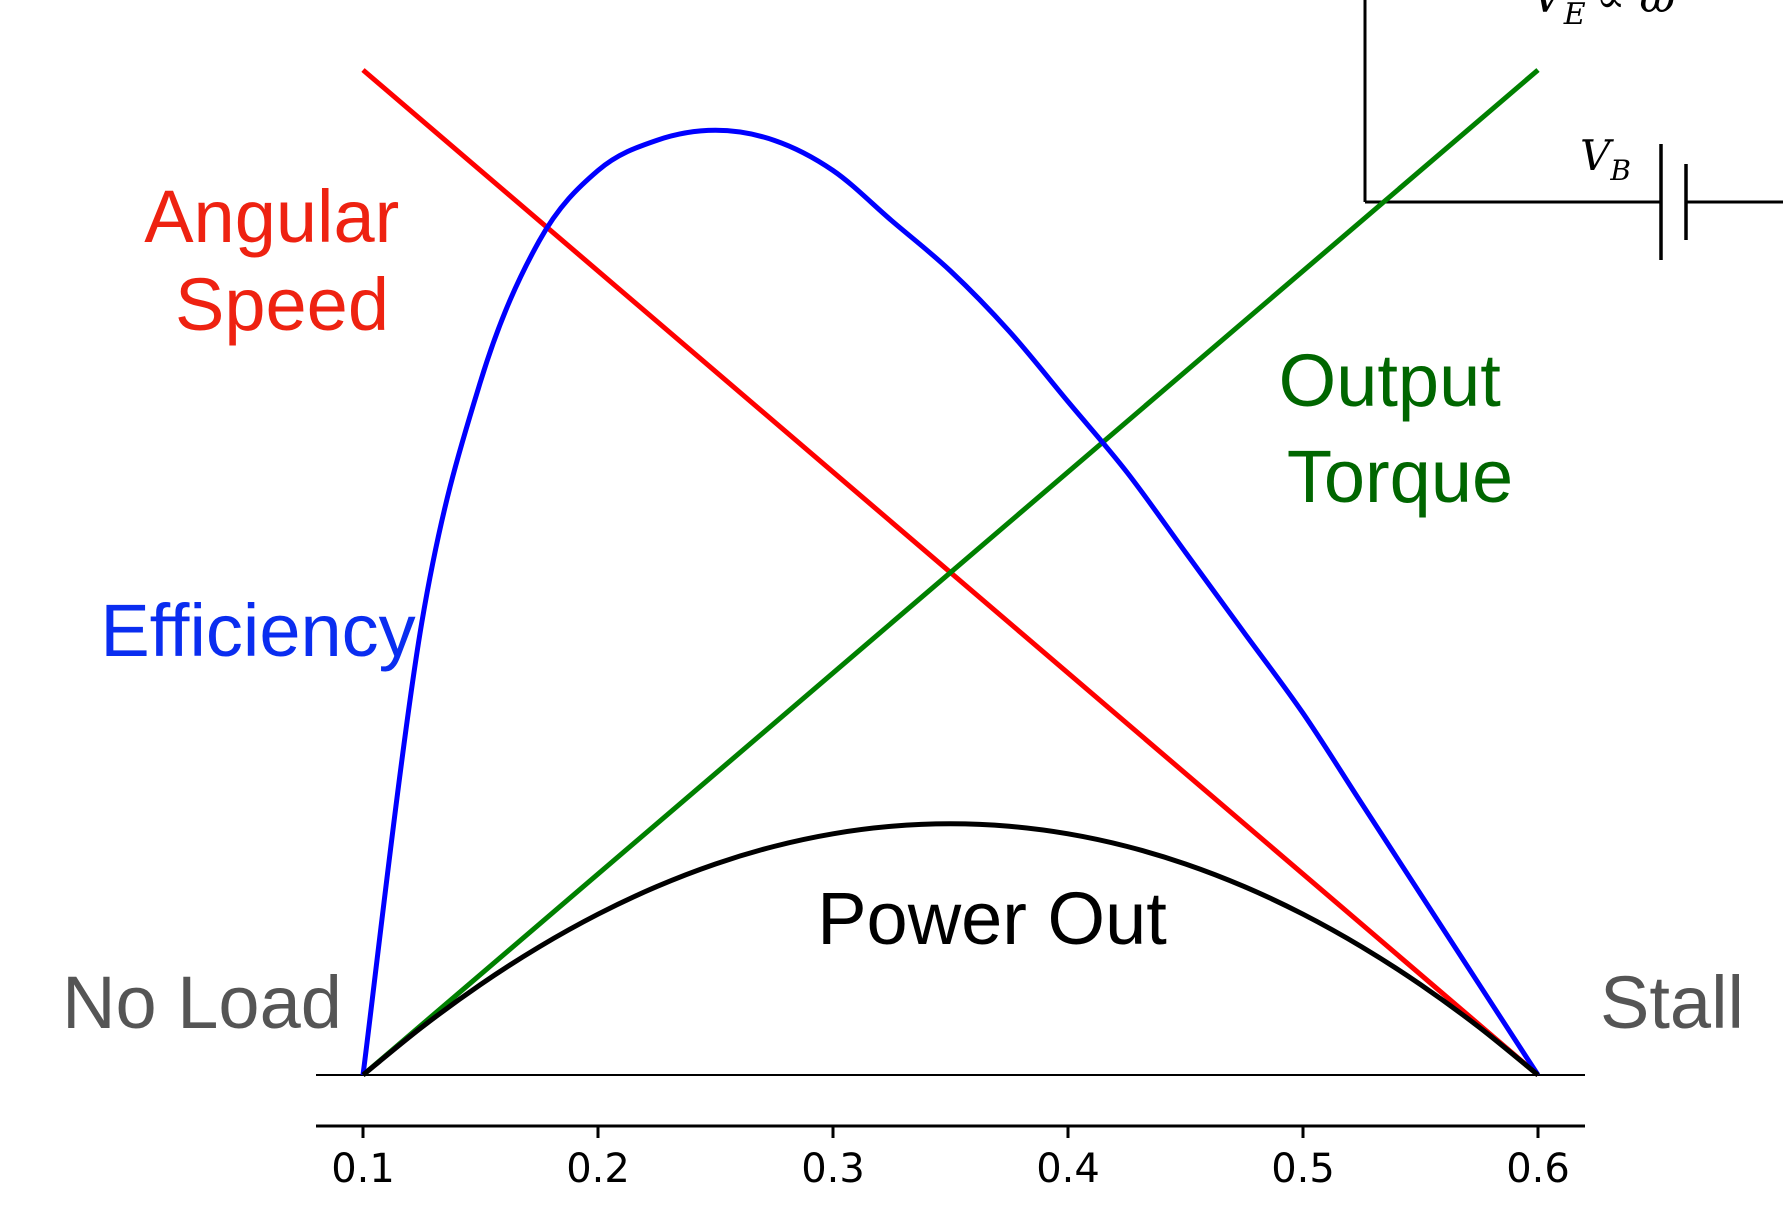  What do you see at coordinates (1400, 428) in the screenshot?
I see `output-torque-label: Output Torque` at bounding box center [1400, 428].